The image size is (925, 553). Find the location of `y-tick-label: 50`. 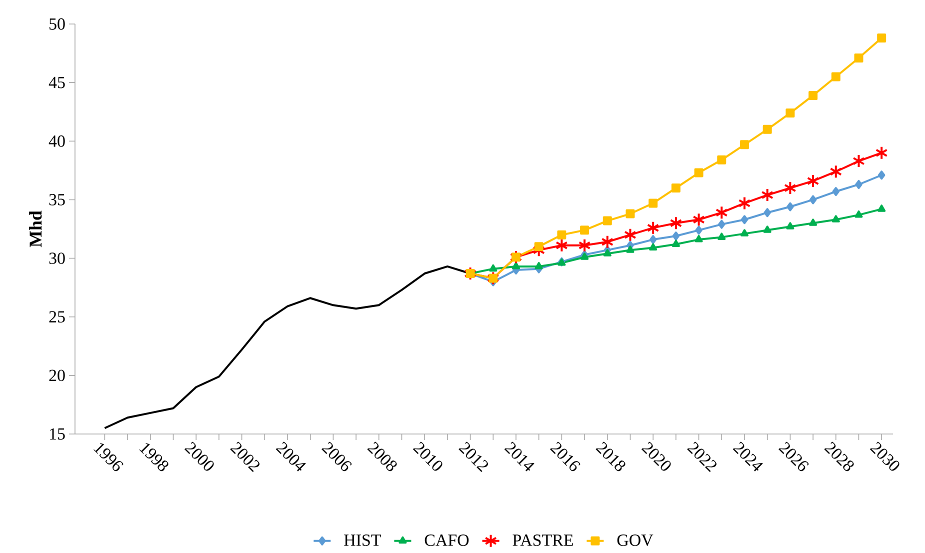

y-tick-label: 50 is located at coordinates (57, 24).